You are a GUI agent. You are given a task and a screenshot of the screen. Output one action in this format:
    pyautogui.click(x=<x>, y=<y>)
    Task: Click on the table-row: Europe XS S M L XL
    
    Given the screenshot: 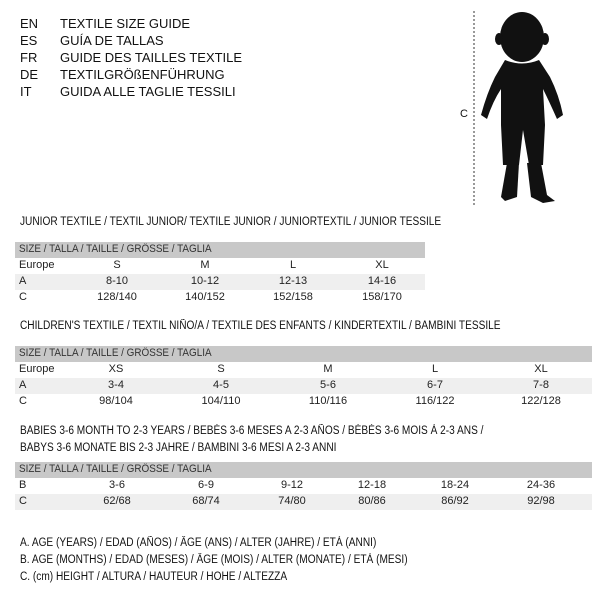 What is the action you would take?
    pyautogui.click(x=303, y=370)
    